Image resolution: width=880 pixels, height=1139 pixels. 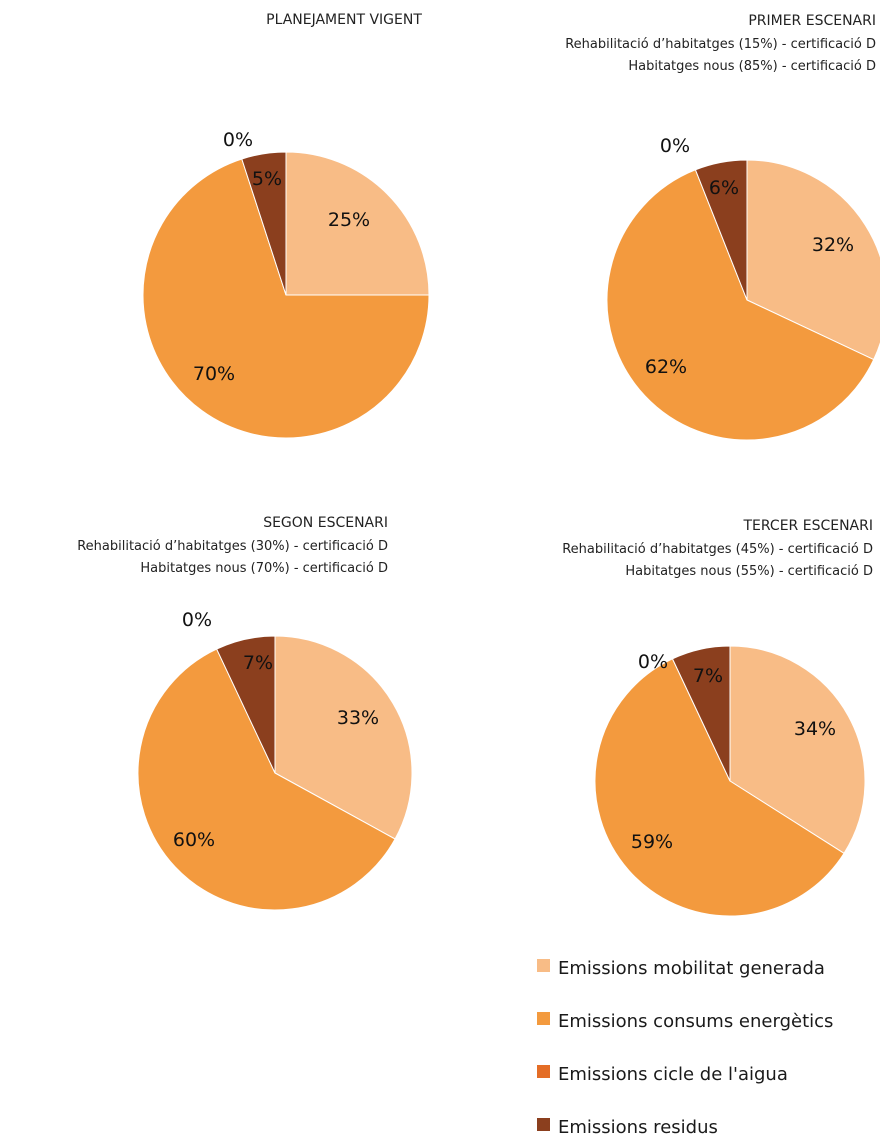 What do you see at coordinates (808, 526) in the screenshot?
I see `chart-title: TERCER ESCENARI` at bounding box center [808, 526].